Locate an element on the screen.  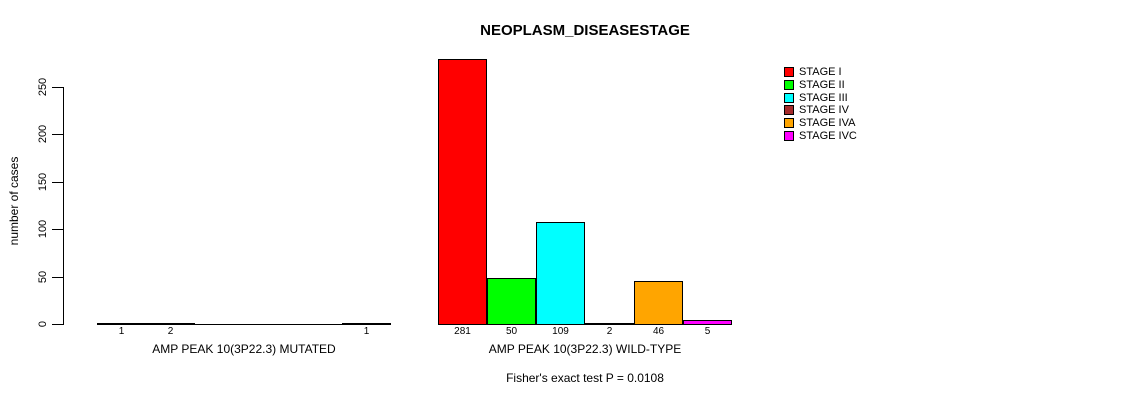
y-axis-label: number of cases is located at coordinates (14, 201).